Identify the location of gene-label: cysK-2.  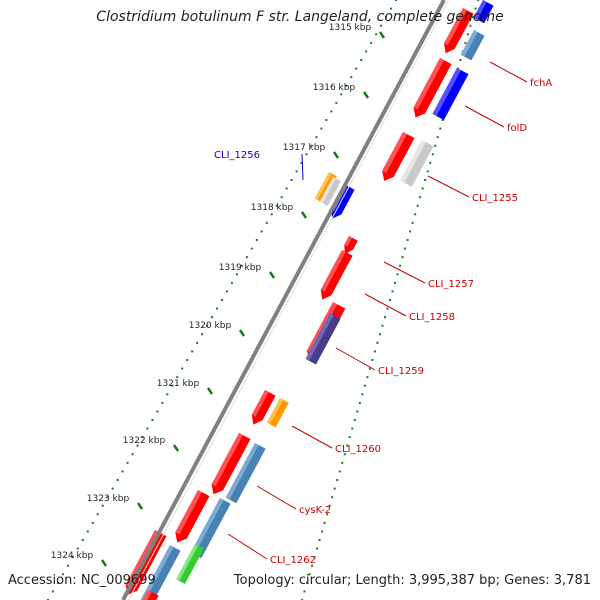
(315, 510).